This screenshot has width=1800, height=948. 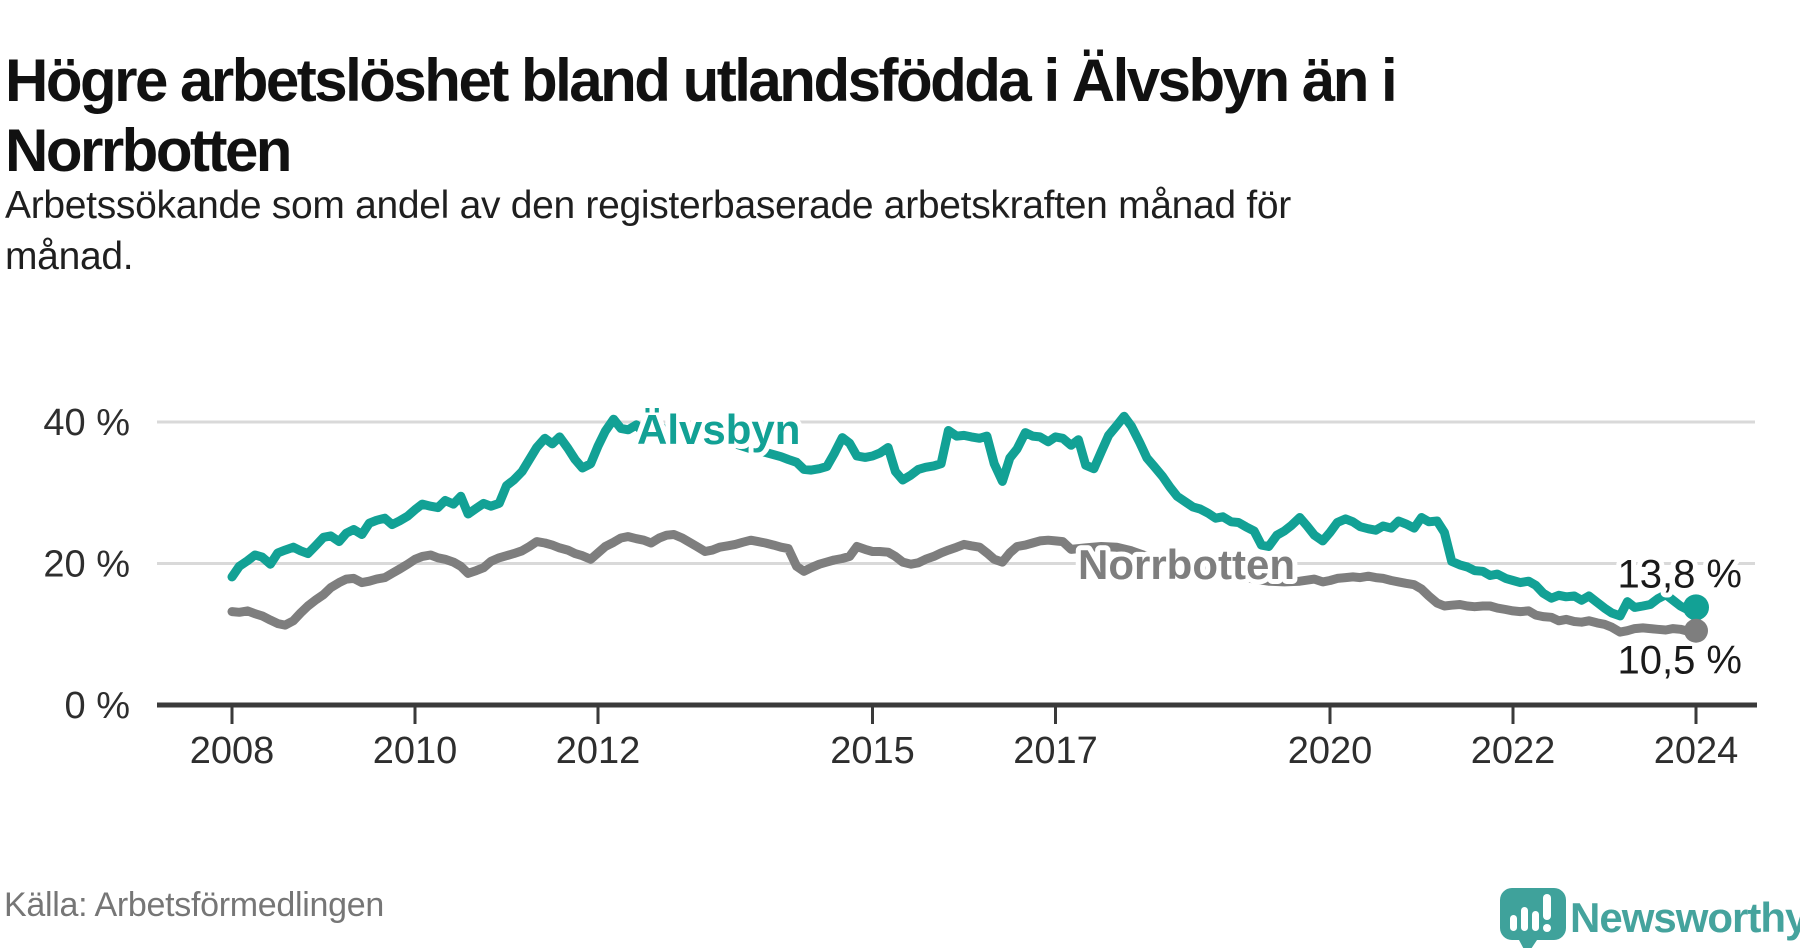 I want to click on end-value-label-norrbotten: 10,5 %, so click(x=1679, y=661).